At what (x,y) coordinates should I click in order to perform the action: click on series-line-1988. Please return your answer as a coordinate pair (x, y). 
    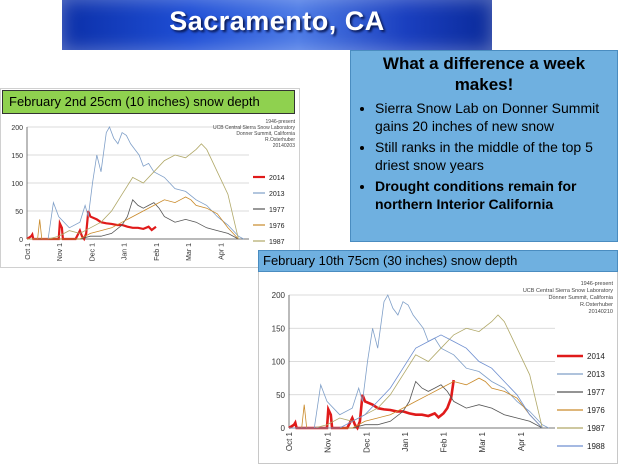
    Looking at the image, I should click on (416, 381).